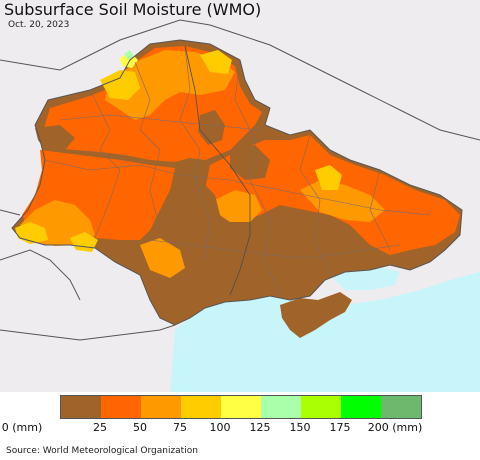 The image size is (480, 460). Describe the element at coordinates (180, 427) in the screenshot. I see `legend-label: 75` at that location.